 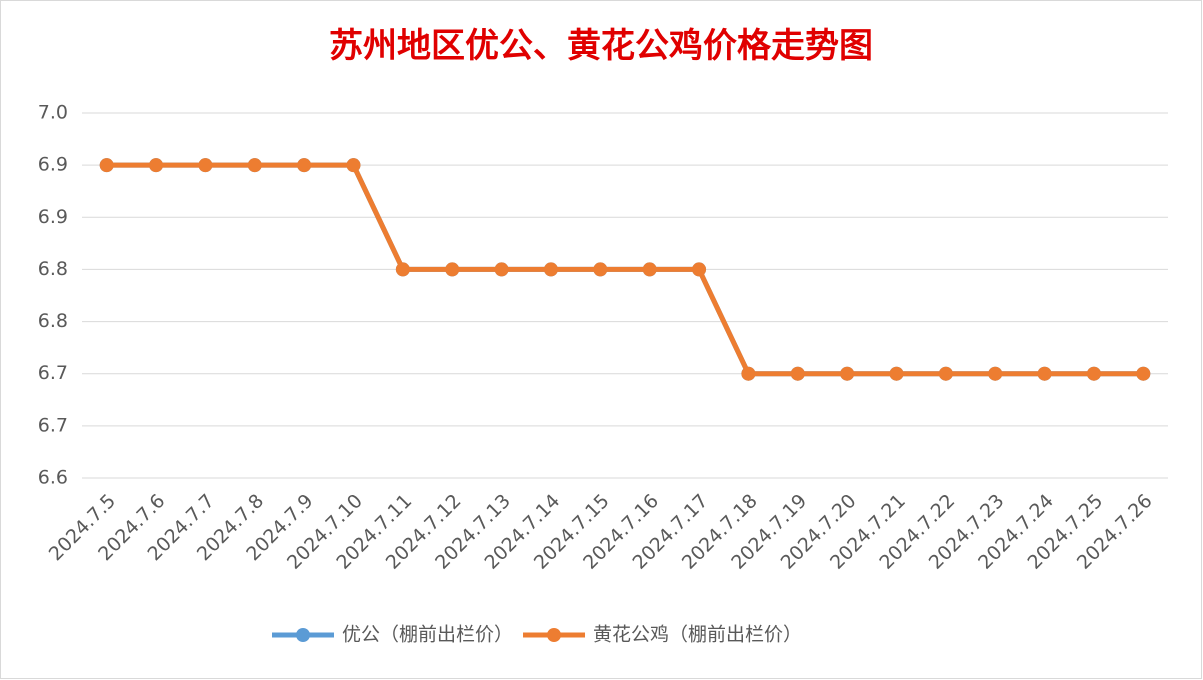 I want to click on legend-label: 黄花公鸡（棚前出栏价）, so click(x=697, y=635).